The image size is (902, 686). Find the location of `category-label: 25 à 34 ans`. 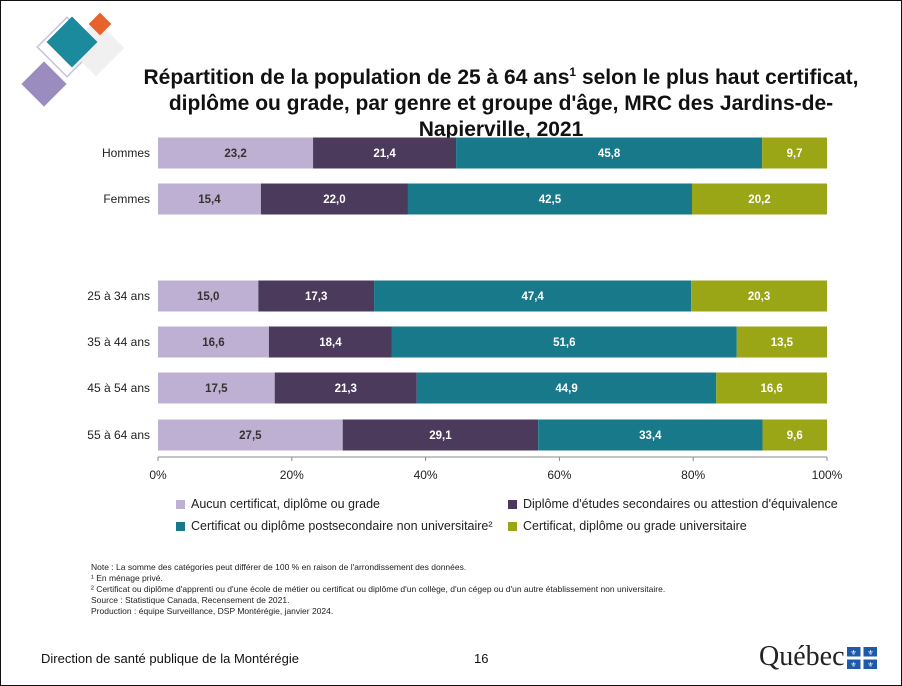

category-label: 25 à 34 ans is located at coordinates (118, 296).